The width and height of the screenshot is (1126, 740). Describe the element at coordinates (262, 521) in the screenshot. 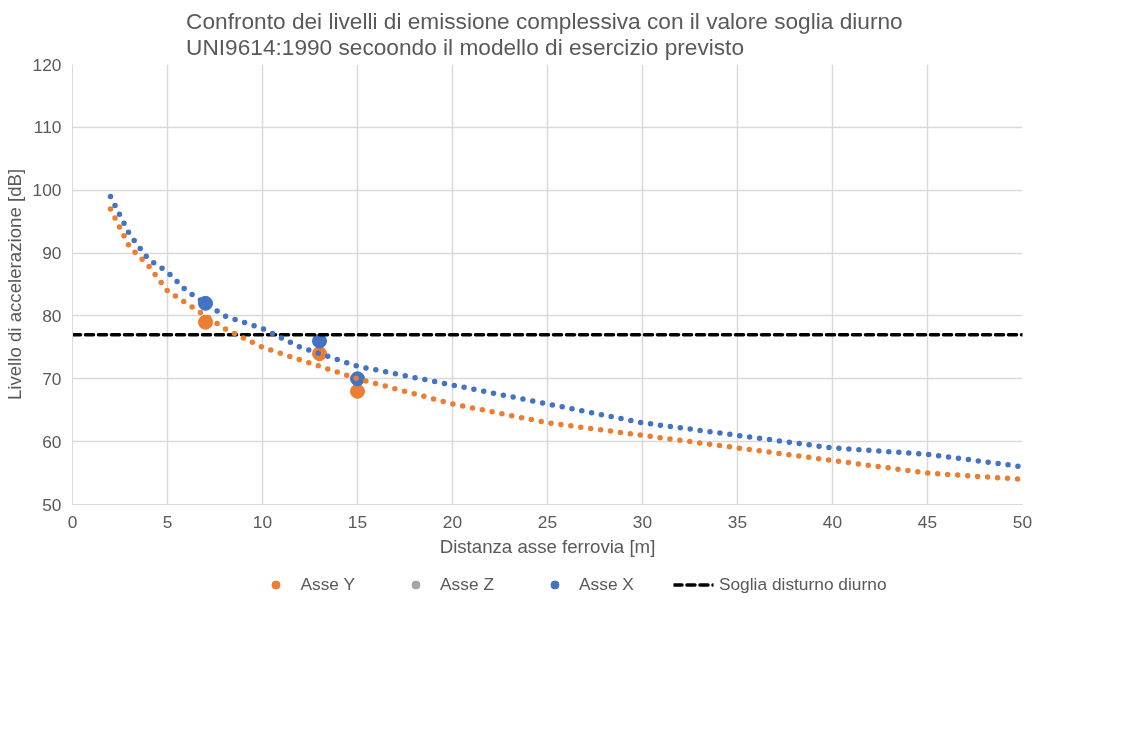

I see `x-tick-label: 10` at that location.